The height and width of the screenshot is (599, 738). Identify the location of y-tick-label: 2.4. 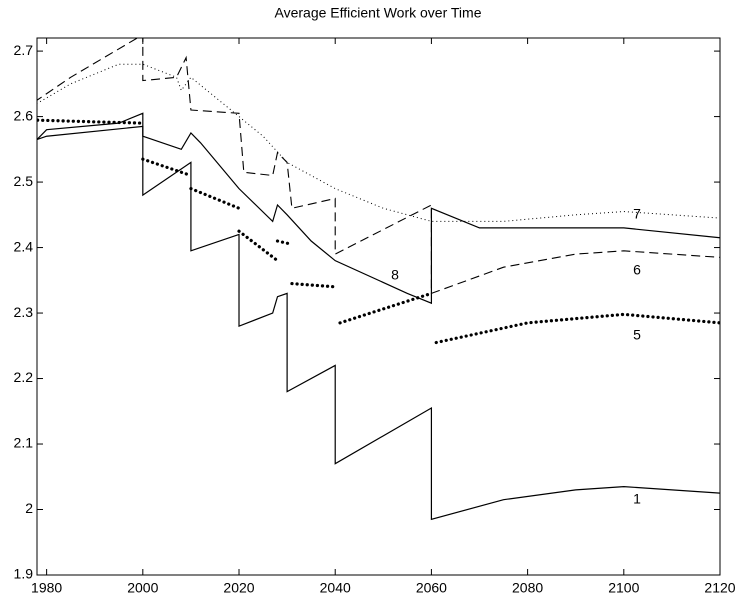
(24, 246).